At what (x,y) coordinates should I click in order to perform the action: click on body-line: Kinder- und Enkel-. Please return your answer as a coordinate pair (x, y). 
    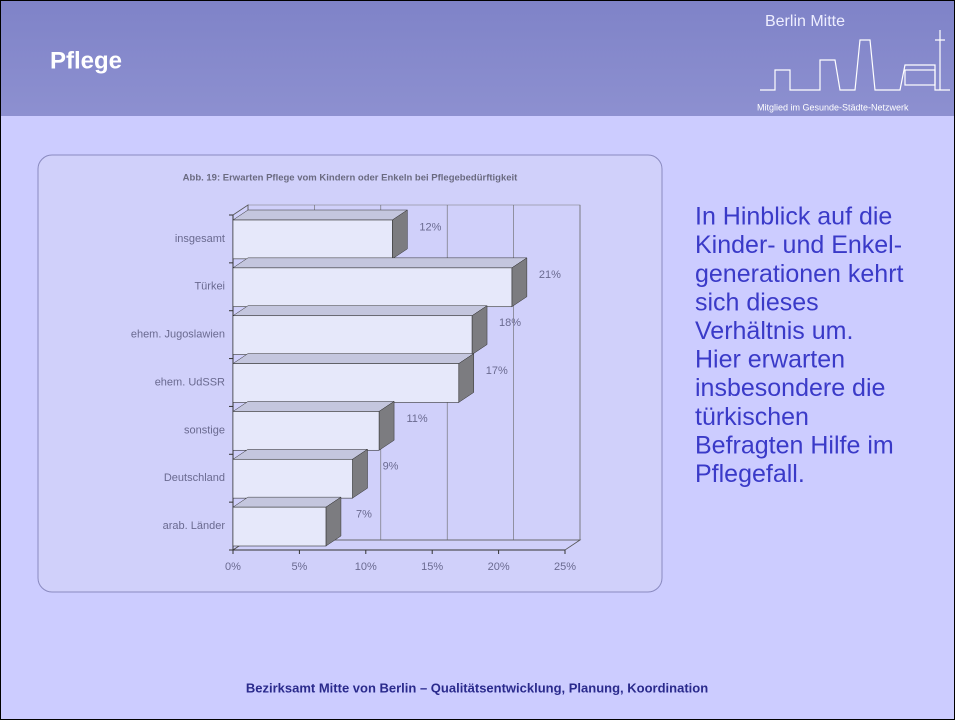
    Looking at the image, I should click on (798, 245).